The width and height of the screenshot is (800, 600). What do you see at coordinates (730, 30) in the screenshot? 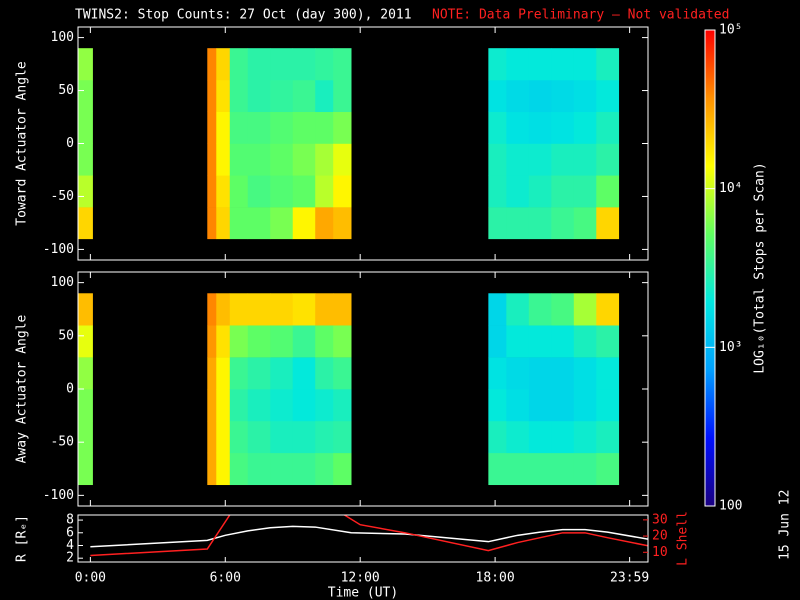
I see `colorbar-tick-label: 10⁵` at bounding box center [730, 30].